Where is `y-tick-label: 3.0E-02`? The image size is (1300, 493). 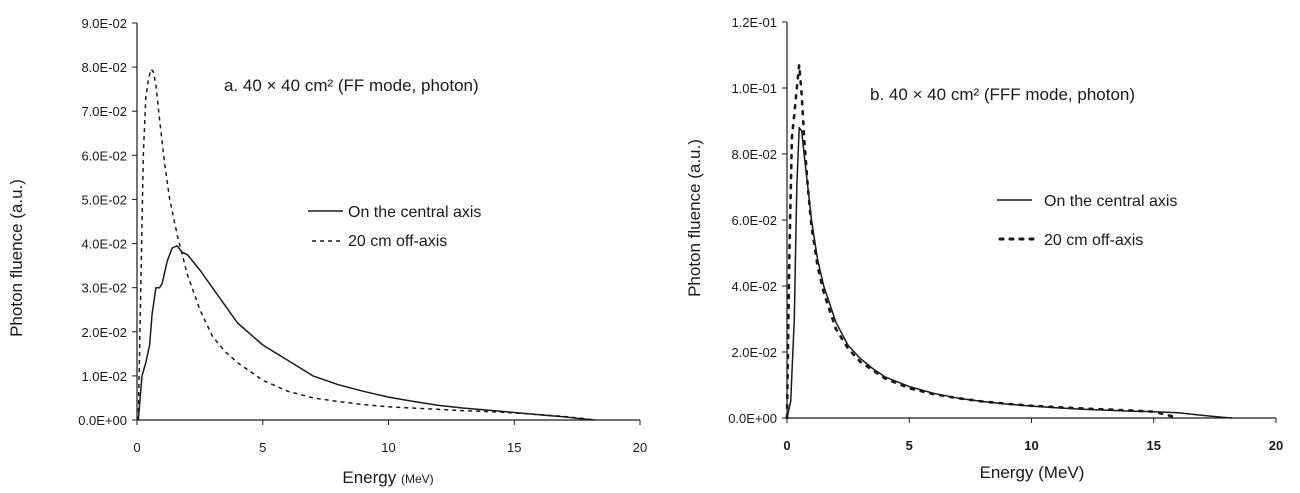 y-tick-label: 3.0E-02 is located at coordinates (104, 288).